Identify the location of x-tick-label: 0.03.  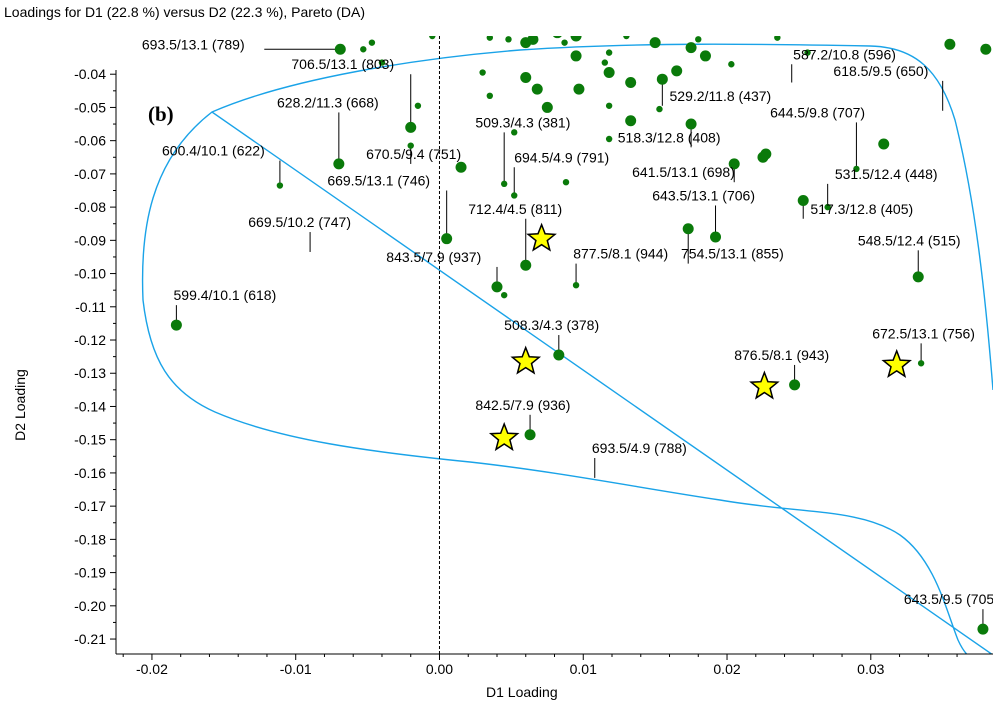
(870, 669).